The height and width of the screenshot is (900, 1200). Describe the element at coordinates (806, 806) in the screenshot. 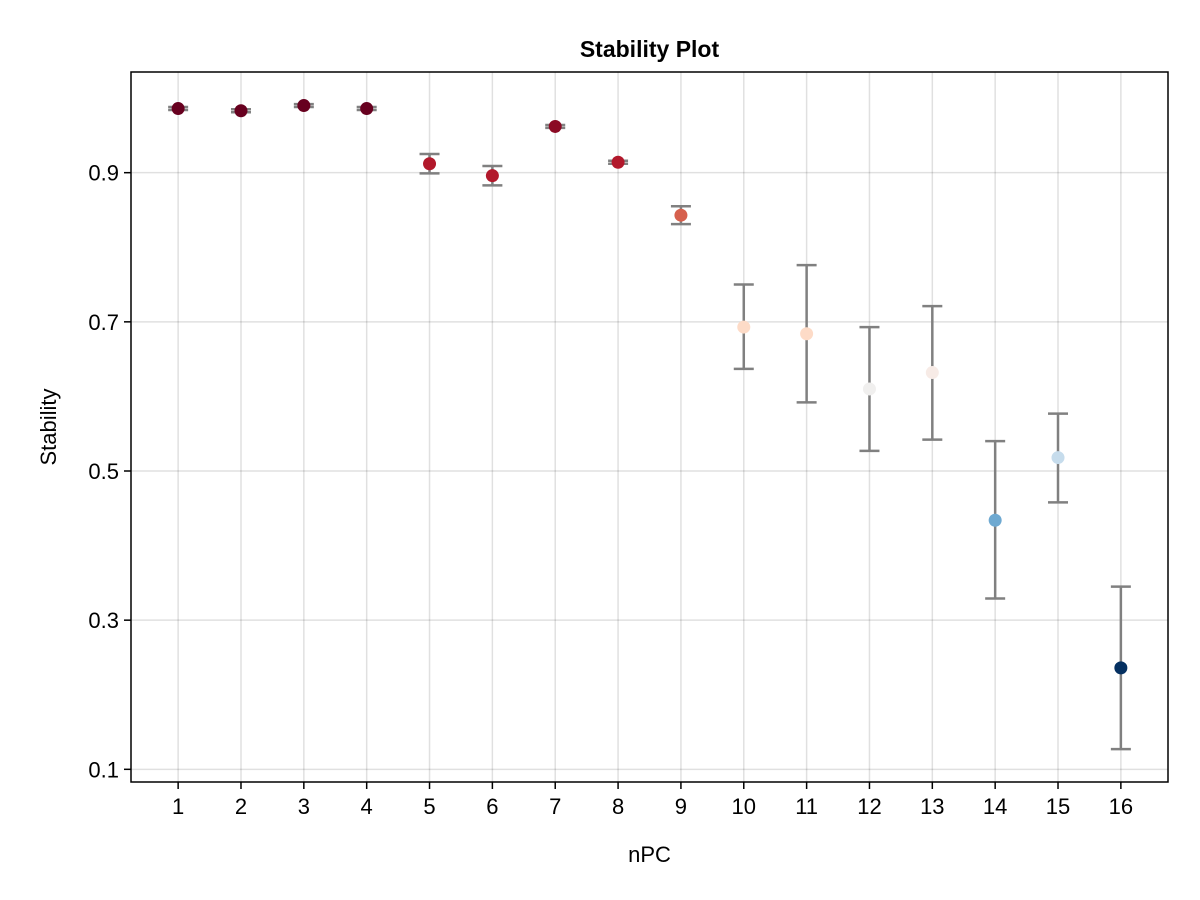

I see `x-tick-label: 11` at that location.